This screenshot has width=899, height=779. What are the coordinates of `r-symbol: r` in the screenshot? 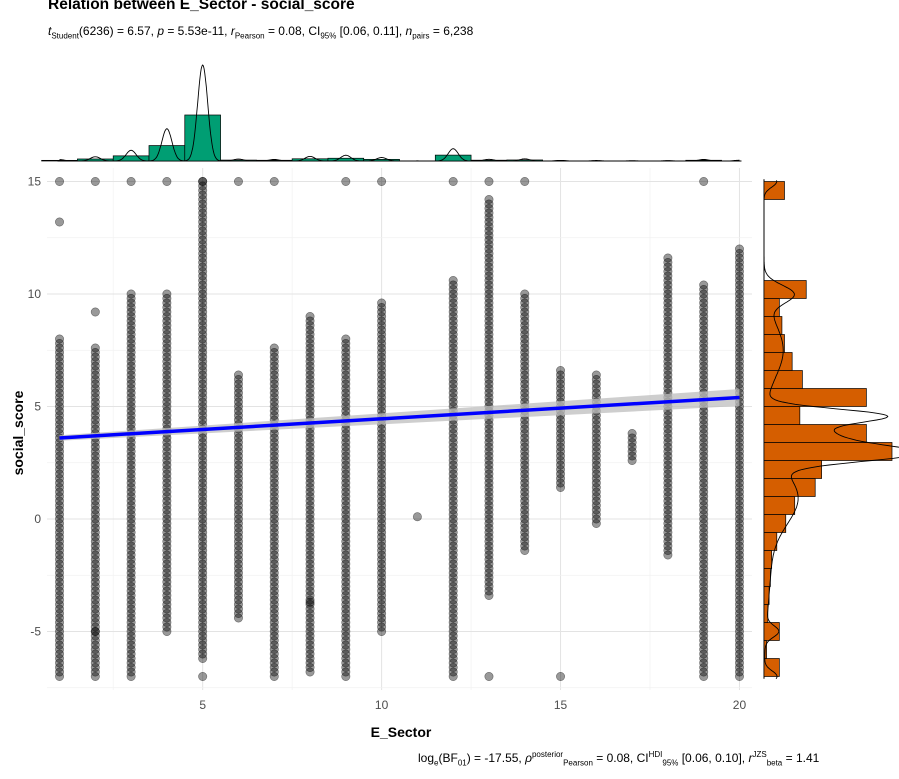 It's located at (232, 31).